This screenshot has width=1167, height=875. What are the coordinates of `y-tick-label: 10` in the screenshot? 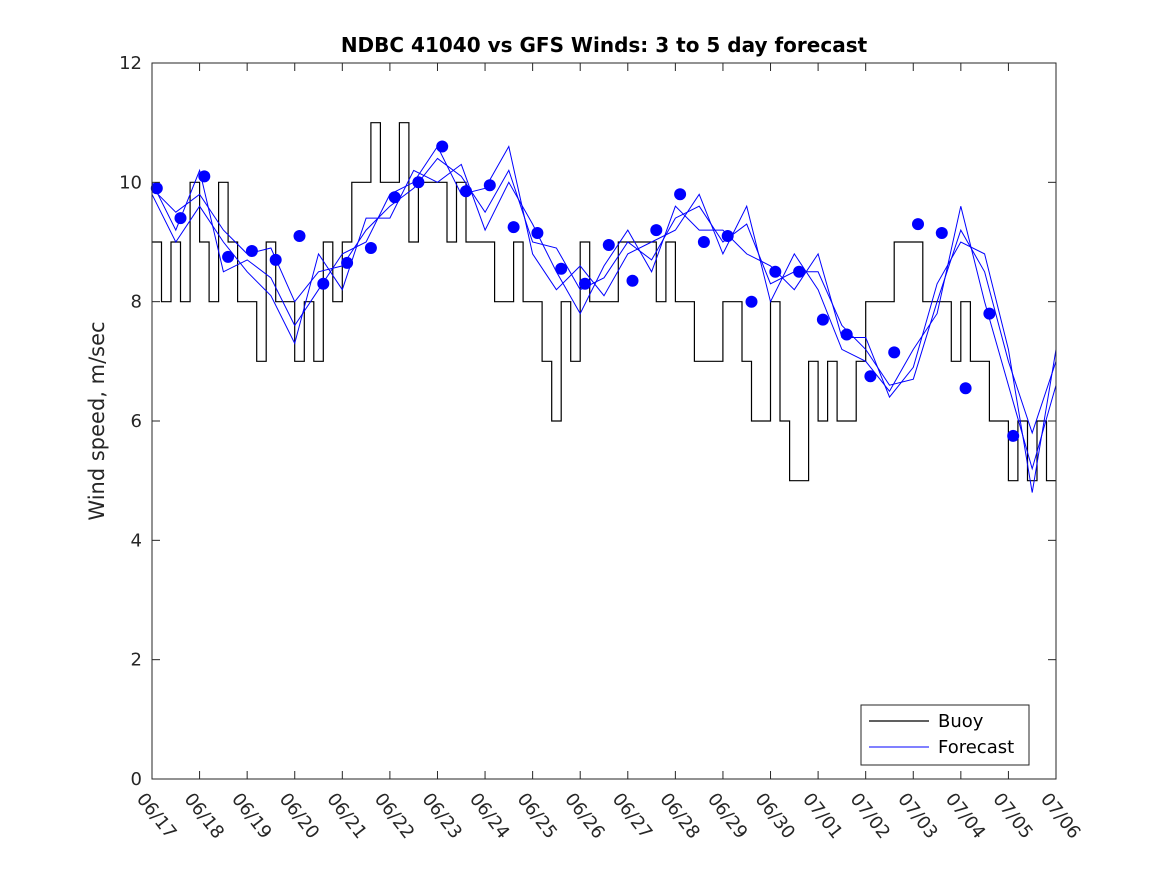 It's located at (130, 182).